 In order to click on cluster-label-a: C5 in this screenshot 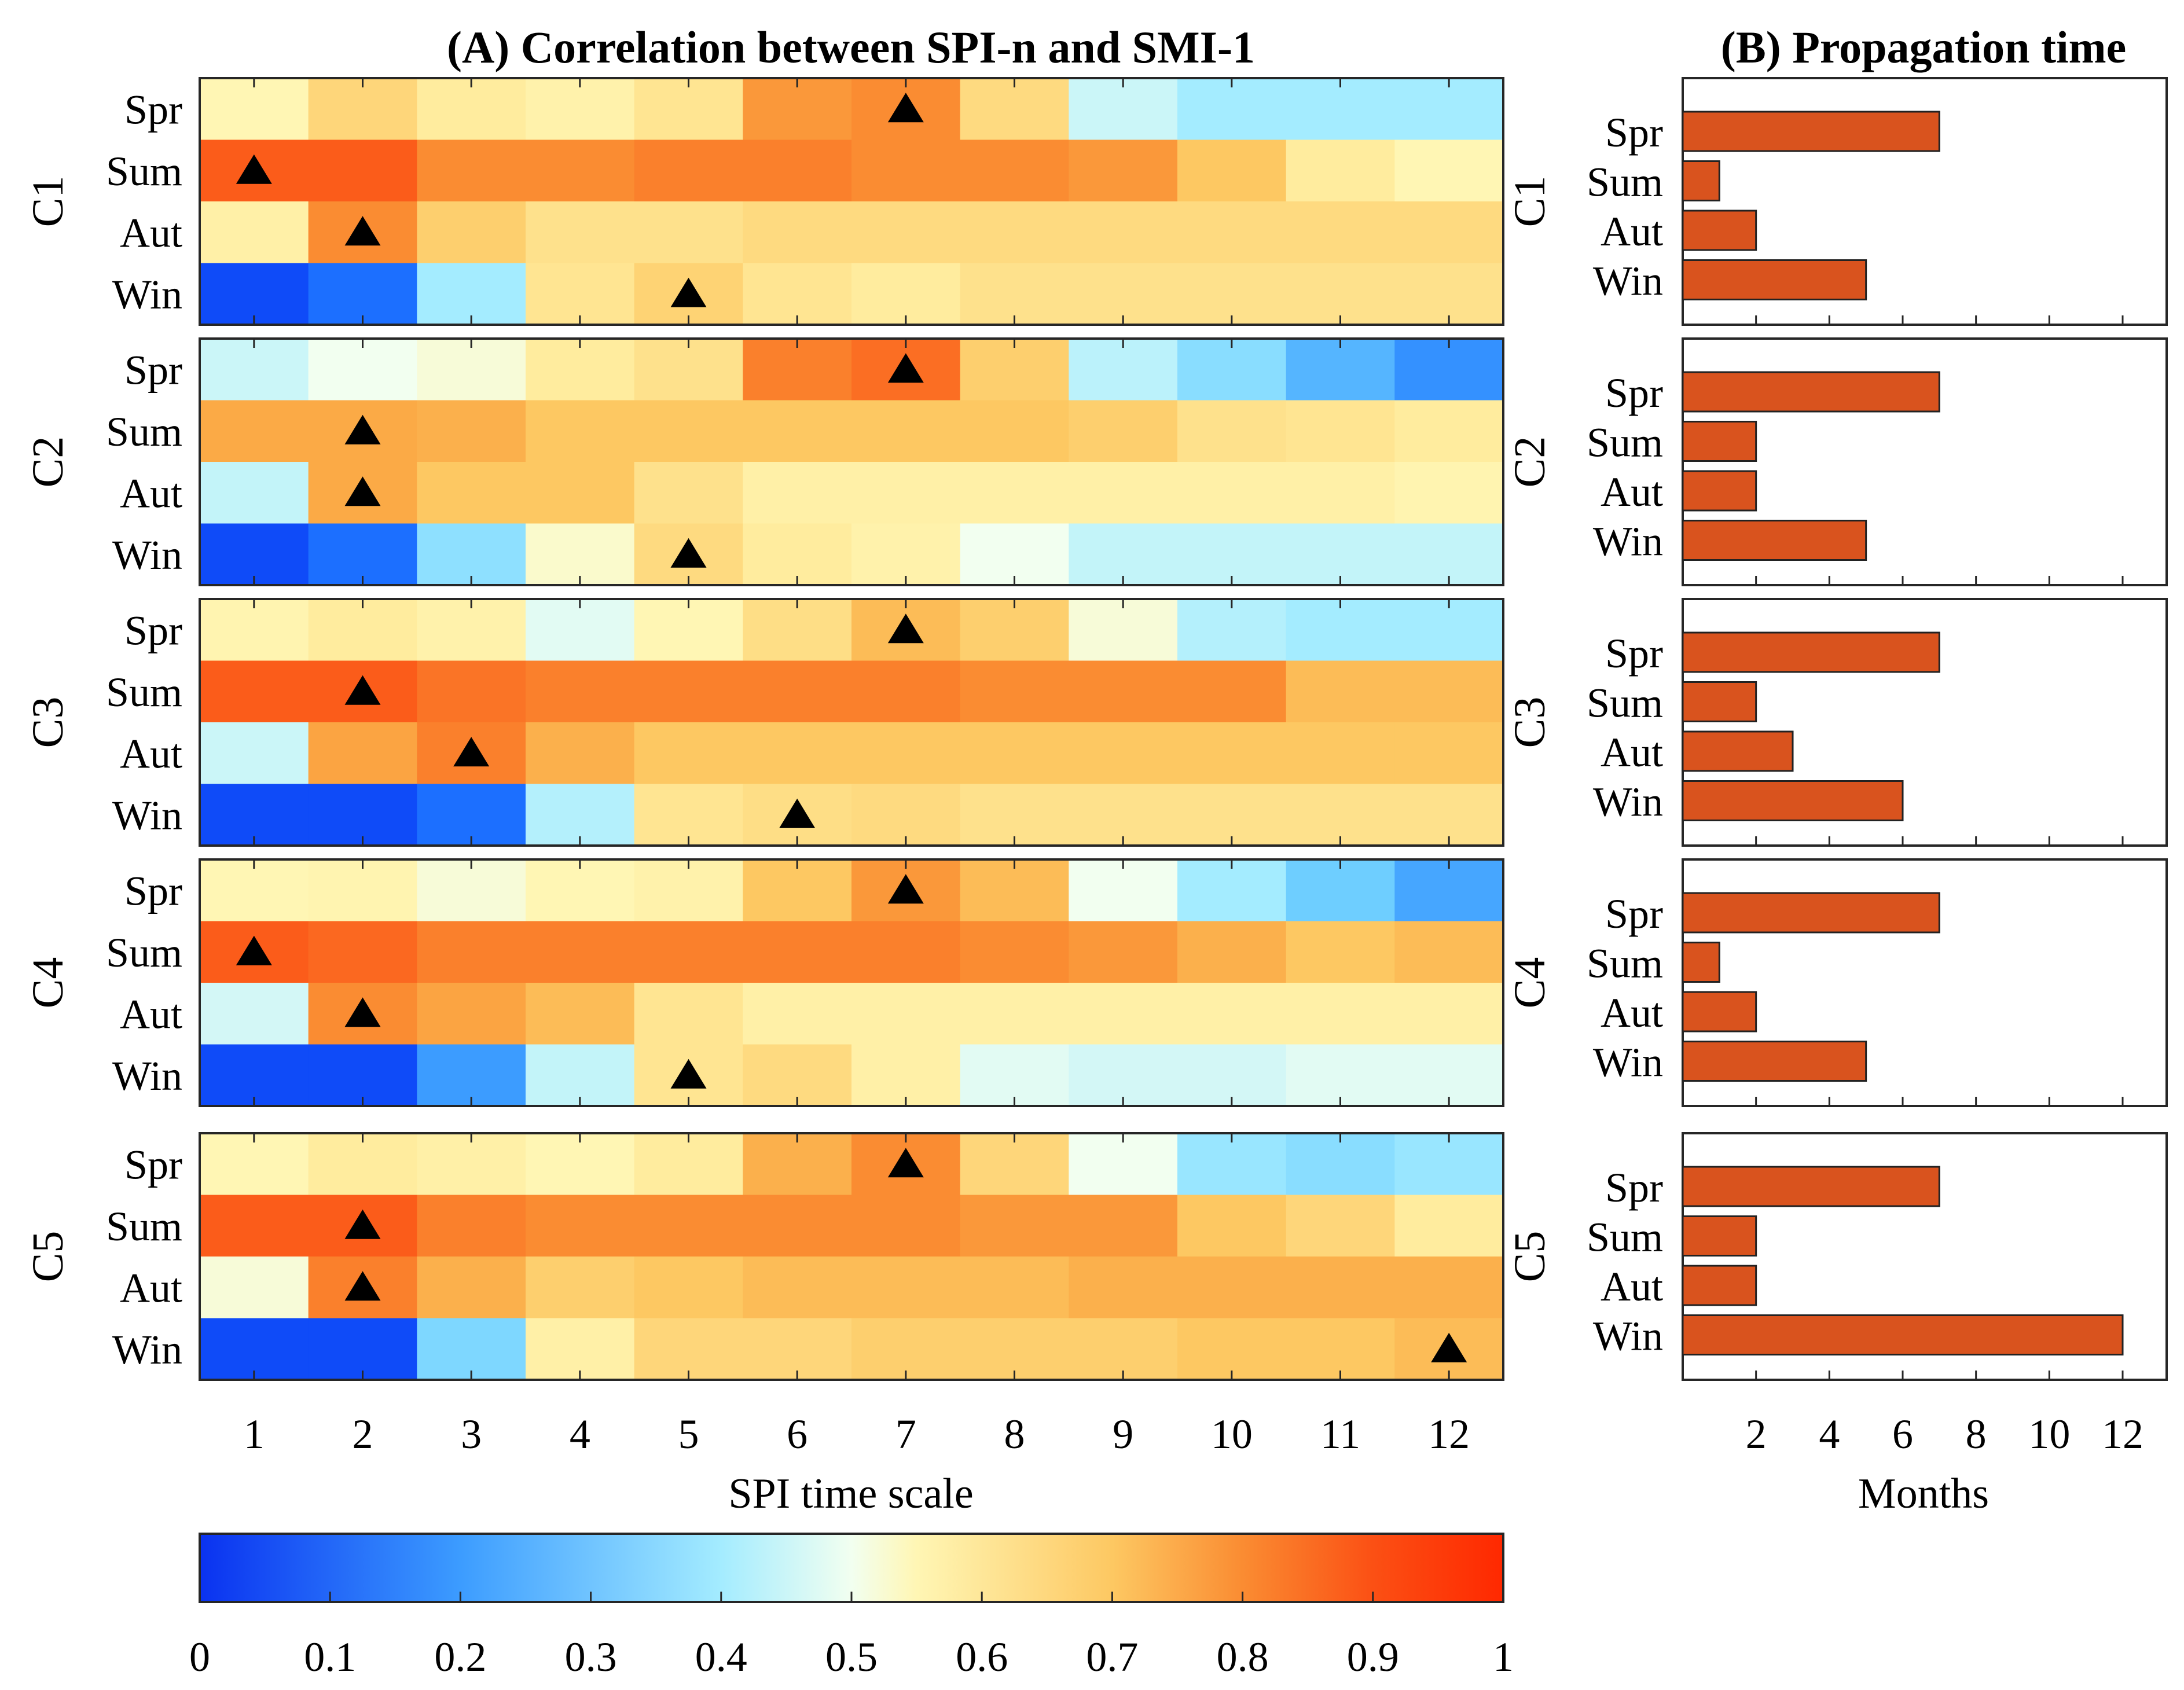, I will do `click(48, 1257)`.